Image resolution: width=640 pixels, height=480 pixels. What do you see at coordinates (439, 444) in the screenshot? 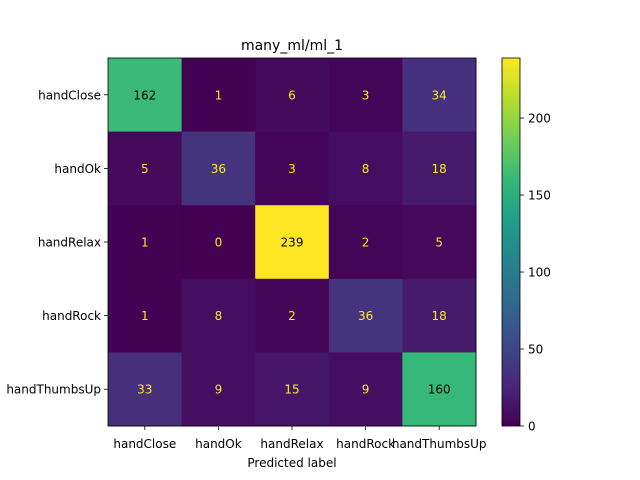
I see `x-tick-label: handThumbsUp` at bounding box center [439, 444].